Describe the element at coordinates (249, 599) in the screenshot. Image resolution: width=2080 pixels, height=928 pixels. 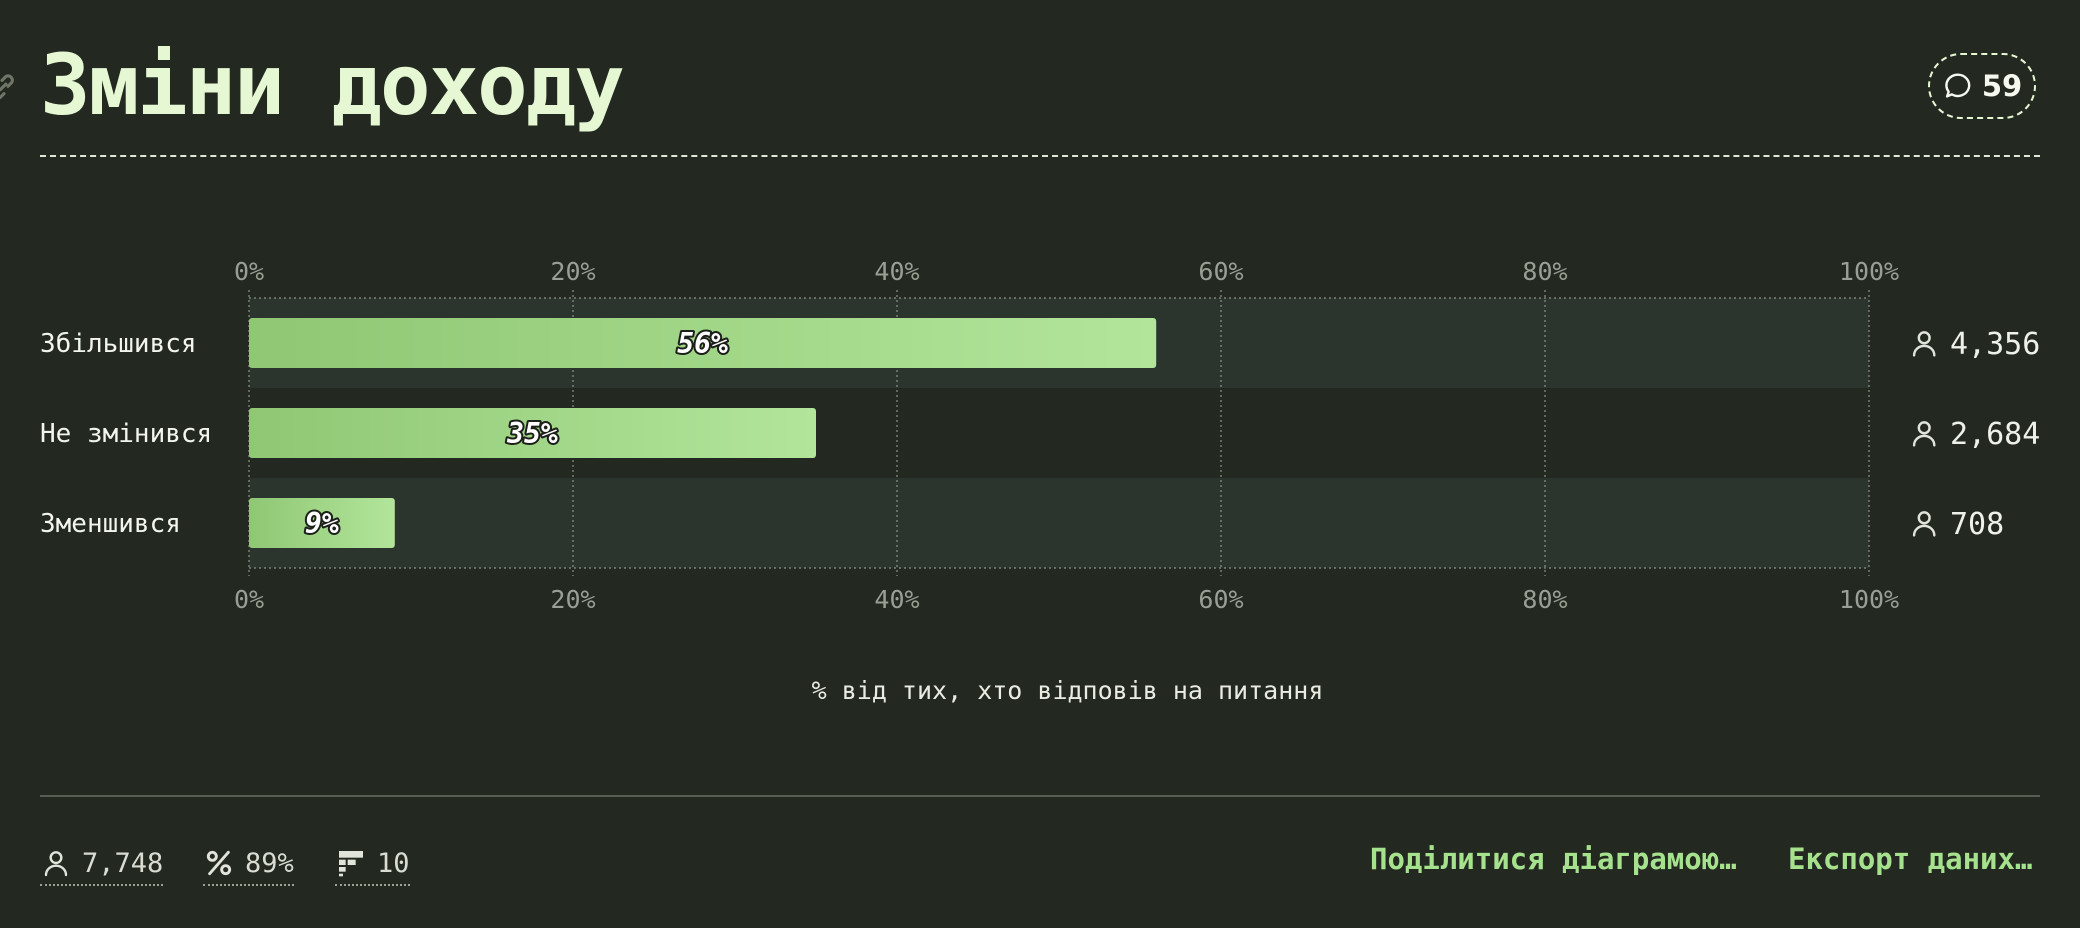
I see `x-tick-label-bottom: 0%` at that location.